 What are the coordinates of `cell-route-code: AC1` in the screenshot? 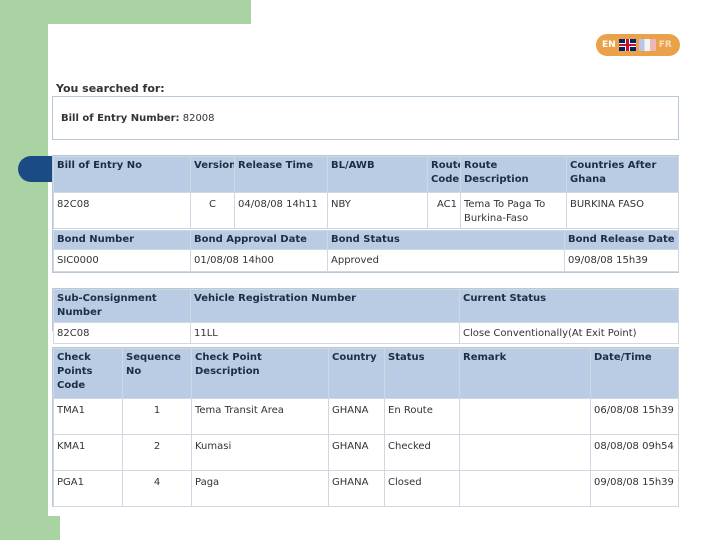 It's located at (444, 210).